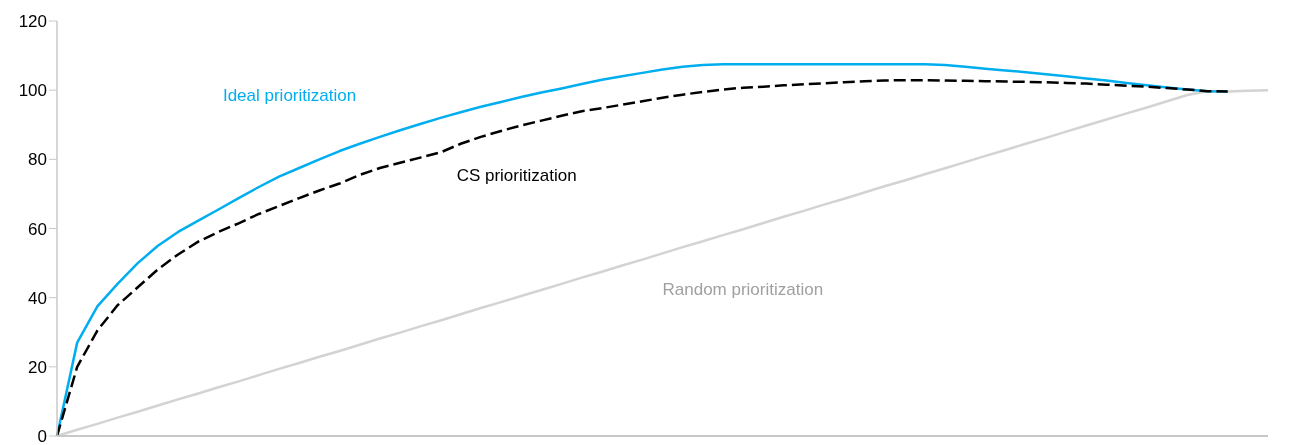 The height and width of the screenshot is (445, 1294). I want to click on y-tick-label: 80, so click(37, 160).